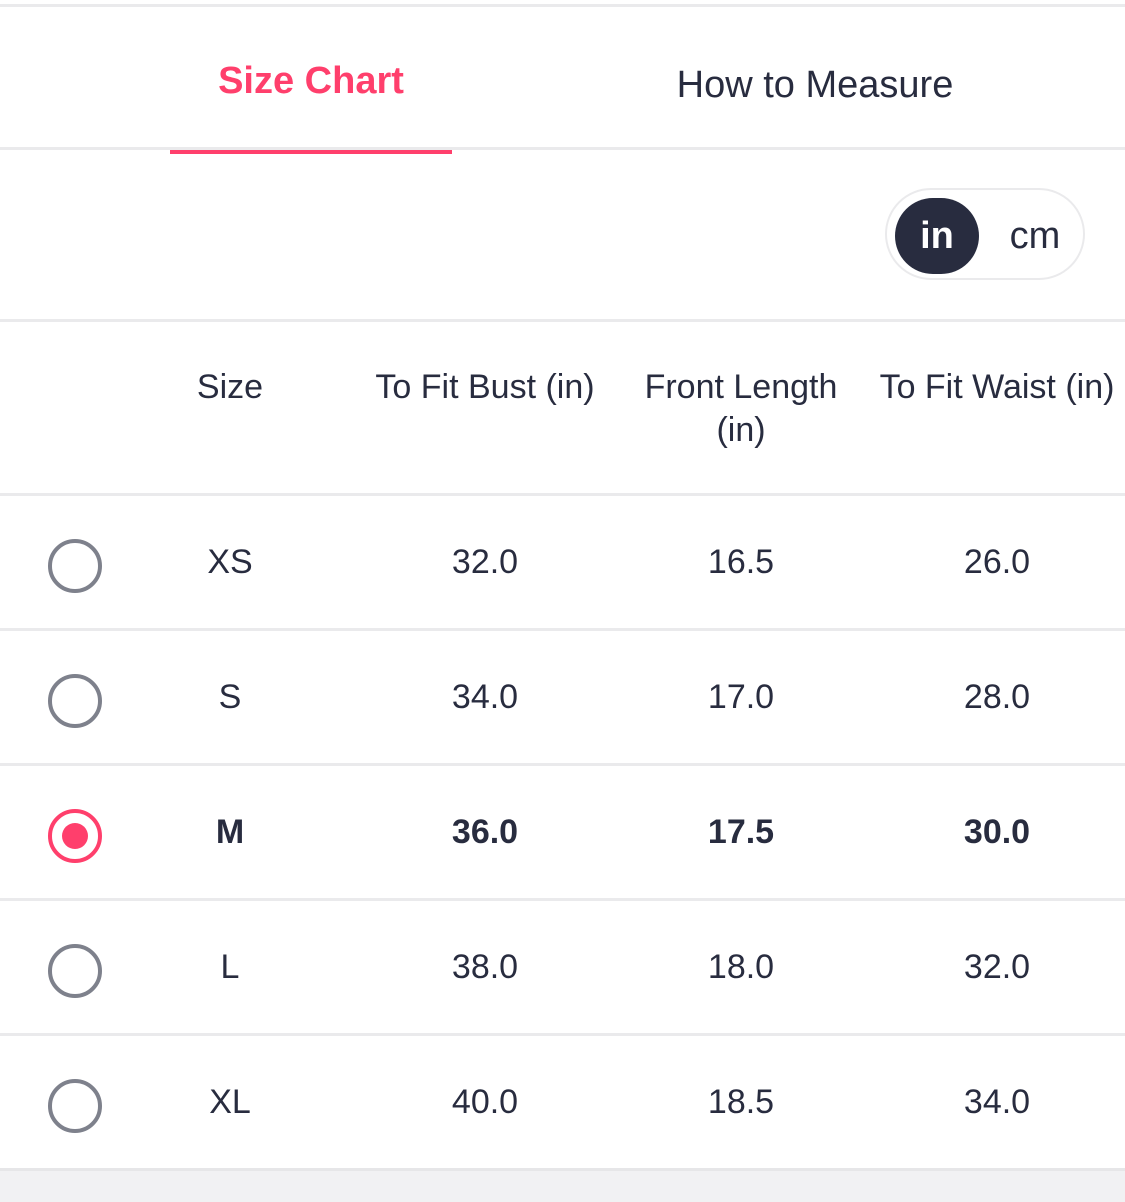  What do you see at coordinates (997, 387) in the screenshot?
I see `header-waist: To Fit Waist (in)` at bounding box center [997, 387].